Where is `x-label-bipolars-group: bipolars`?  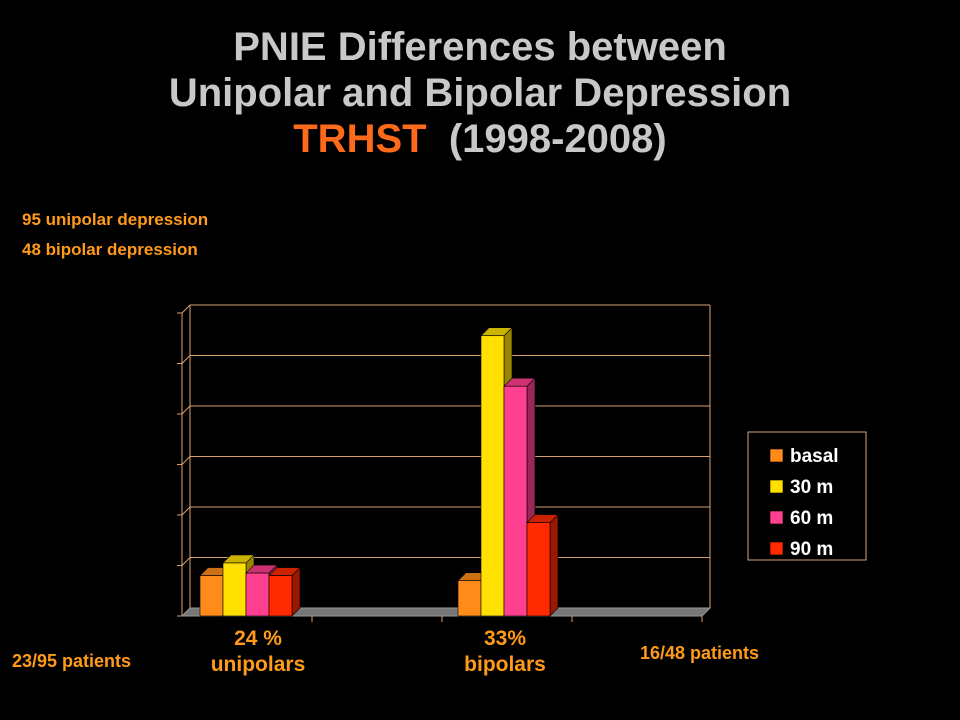 x-label-bipolars-group: bipolars is located at coordinates (505, 664).